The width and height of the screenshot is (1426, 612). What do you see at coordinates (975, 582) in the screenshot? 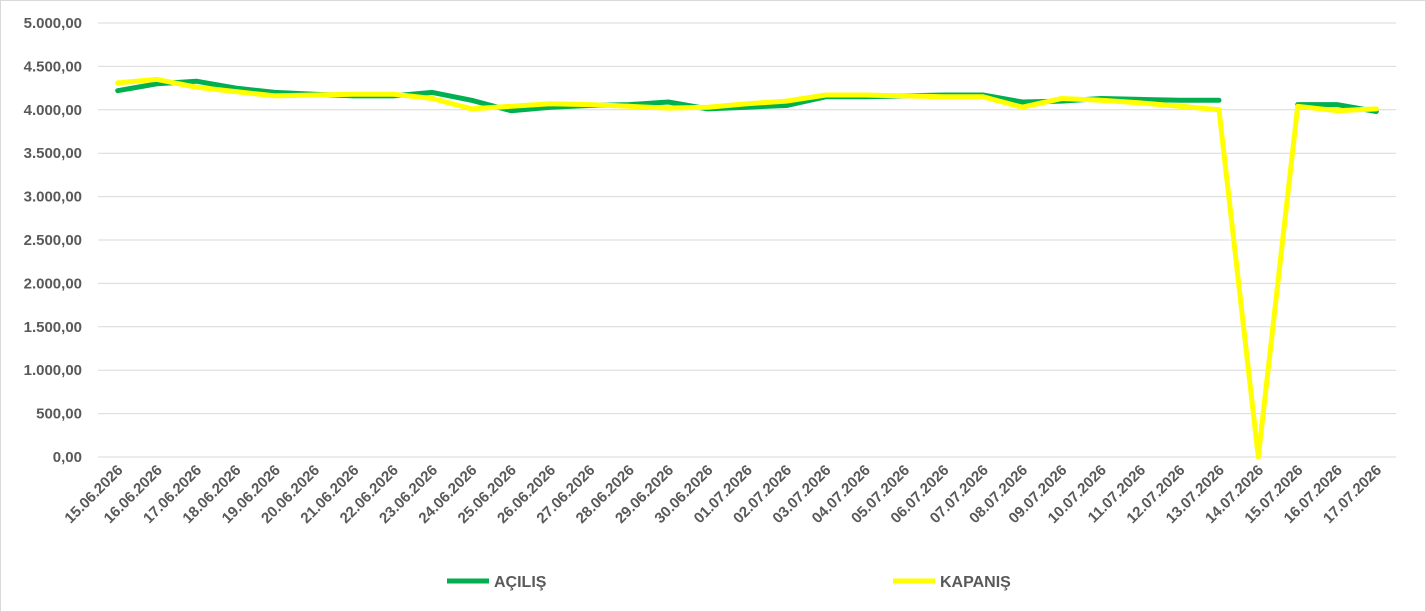
I see `legend-label: KAPANIŞ` at bounding box center [975, 582].